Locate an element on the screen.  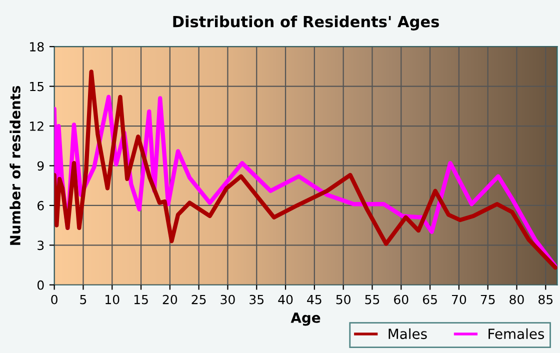
x-tick-label: 30 is located at coordinates (227, 299).